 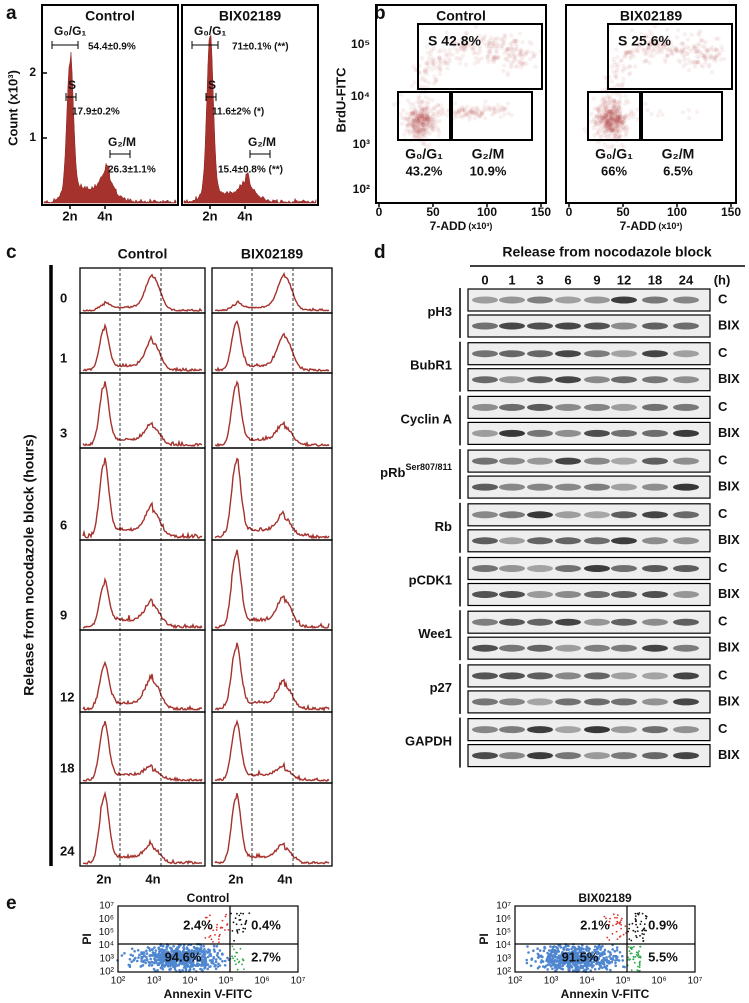 I want to click on time-label: 6, so click(x=567, y=279).